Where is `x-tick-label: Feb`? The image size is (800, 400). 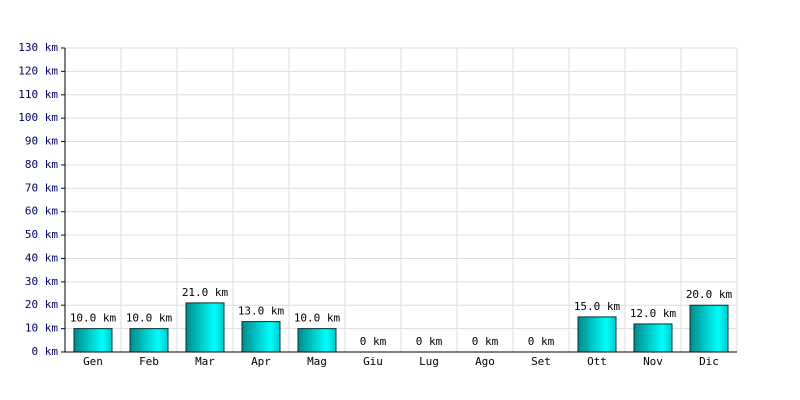
x-tick-label: Feb is located at coordinates (149, 361).